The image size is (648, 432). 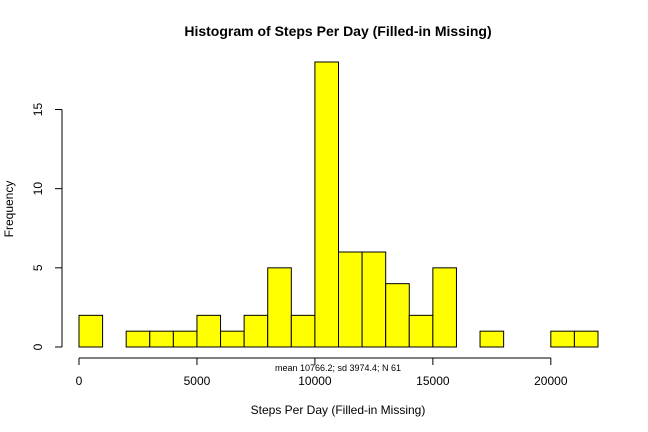 What do you see at coordinates (433, 381) in the screenshot?
I see `x-tick-label: 15000` at bounding box center [433, 381].